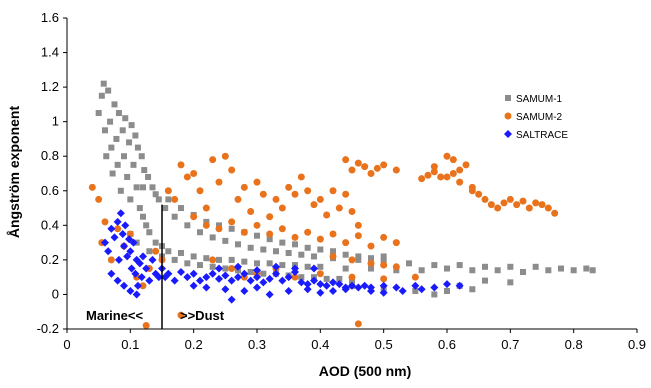 The image size is (651, 388). What do you see at coordinates (48, 328) in the screenshot?
I see `y-tick-label: -0.2` at bounding box center [48, 328].